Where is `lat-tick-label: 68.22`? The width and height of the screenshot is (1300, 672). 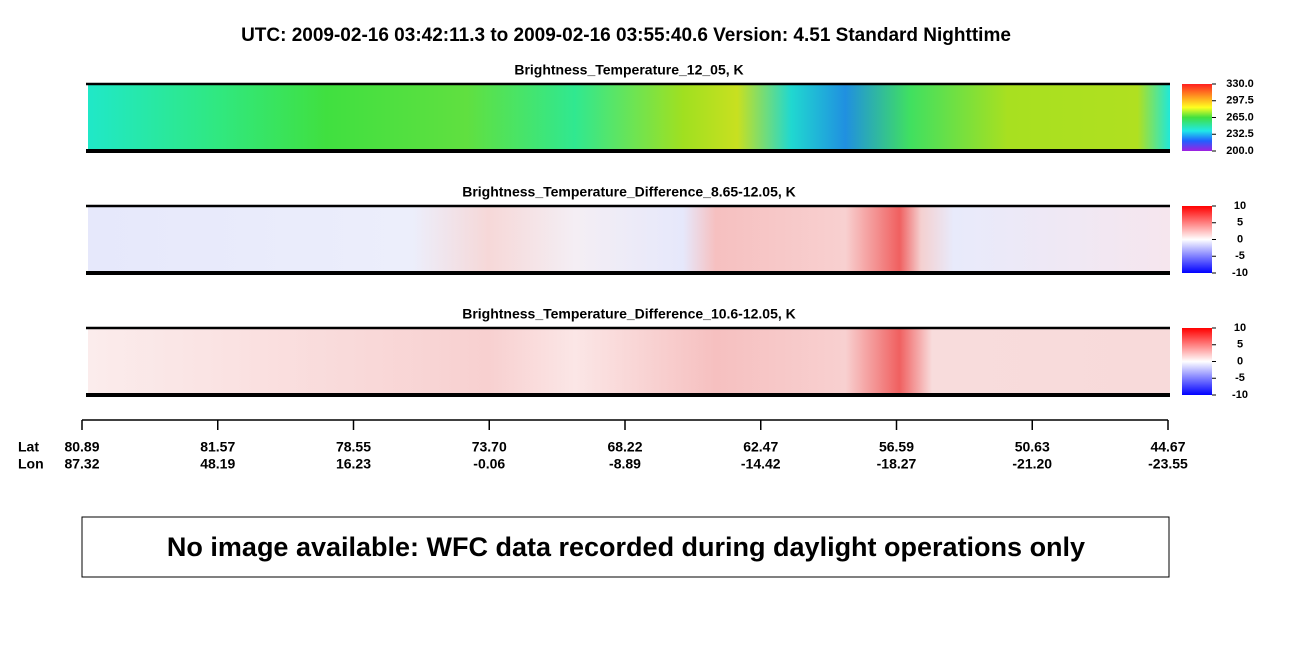
lat-tick-label: 68.22 is located at coordinates (624, 447).